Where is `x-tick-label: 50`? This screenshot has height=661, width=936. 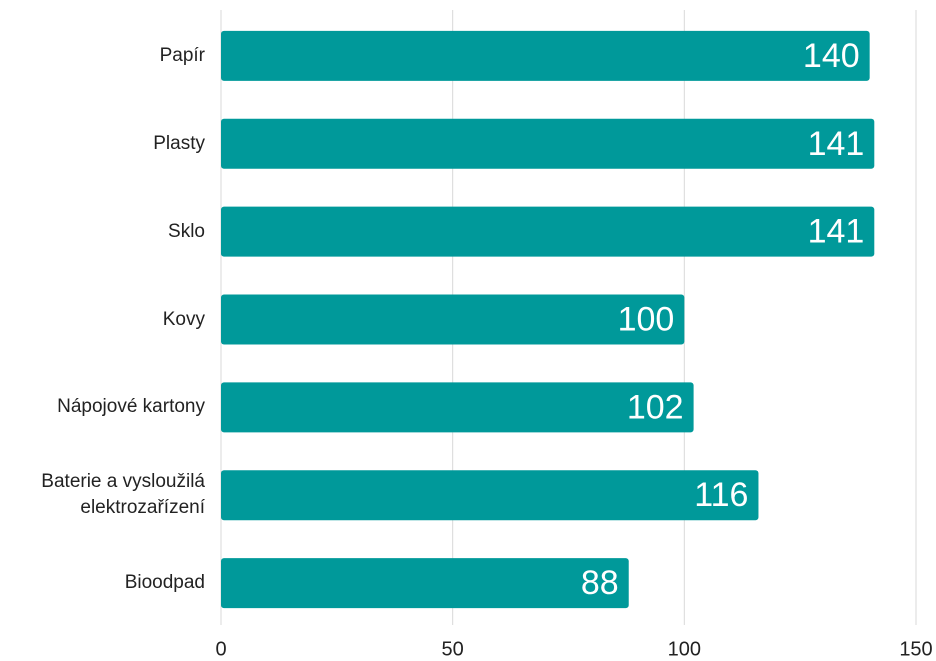
x-tick-label: 50 is located at coordinates (453, 649).